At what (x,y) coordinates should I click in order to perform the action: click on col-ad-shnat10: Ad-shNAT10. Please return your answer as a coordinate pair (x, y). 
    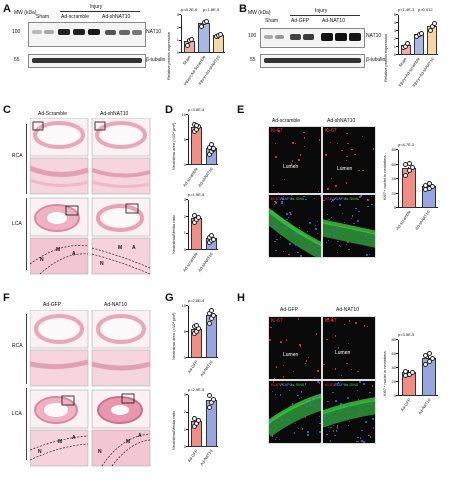
    Looking at the image, I should click on (341, 121).